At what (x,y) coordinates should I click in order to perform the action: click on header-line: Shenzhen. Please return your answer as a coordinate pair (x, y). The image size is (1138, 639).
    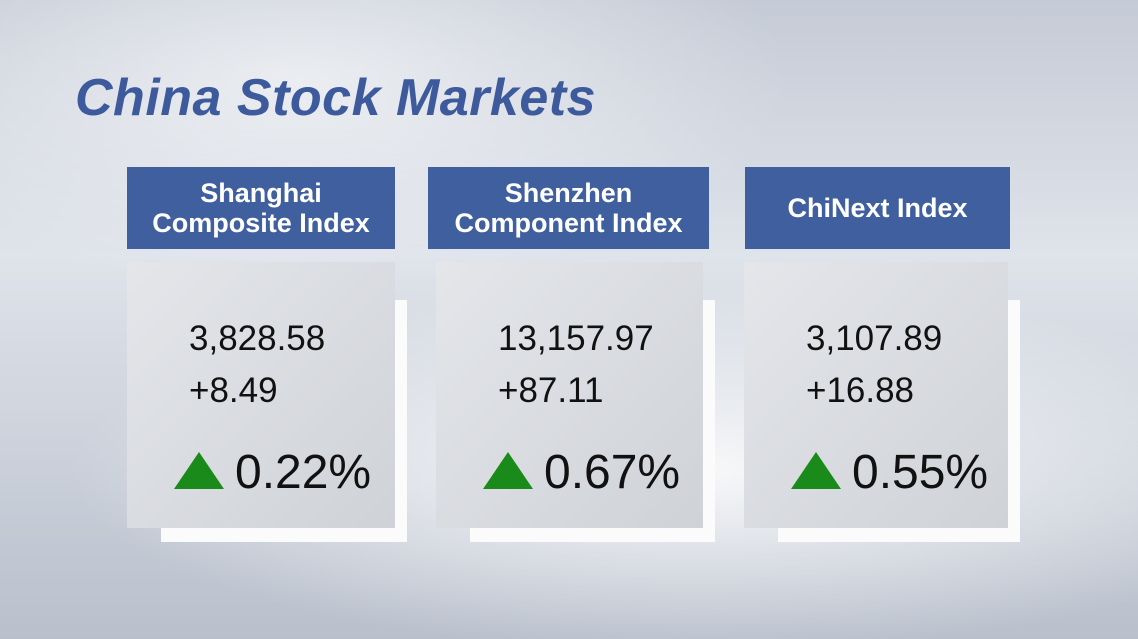
    Looking at the image, I should click on (568, 193).